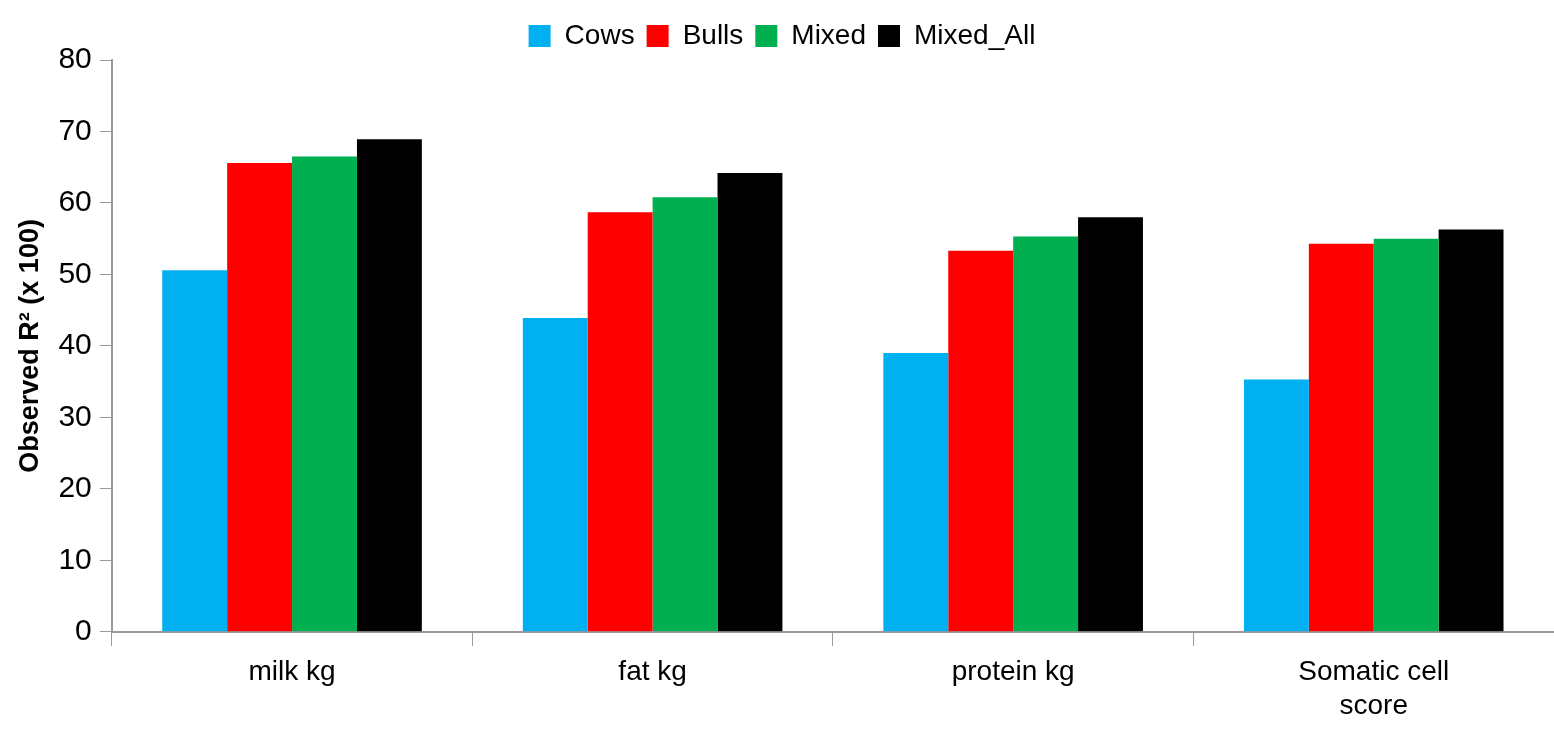  Describe the element at coordinates (83, 630) in the screenshot. I see `y-tick-label: 0` at that location.